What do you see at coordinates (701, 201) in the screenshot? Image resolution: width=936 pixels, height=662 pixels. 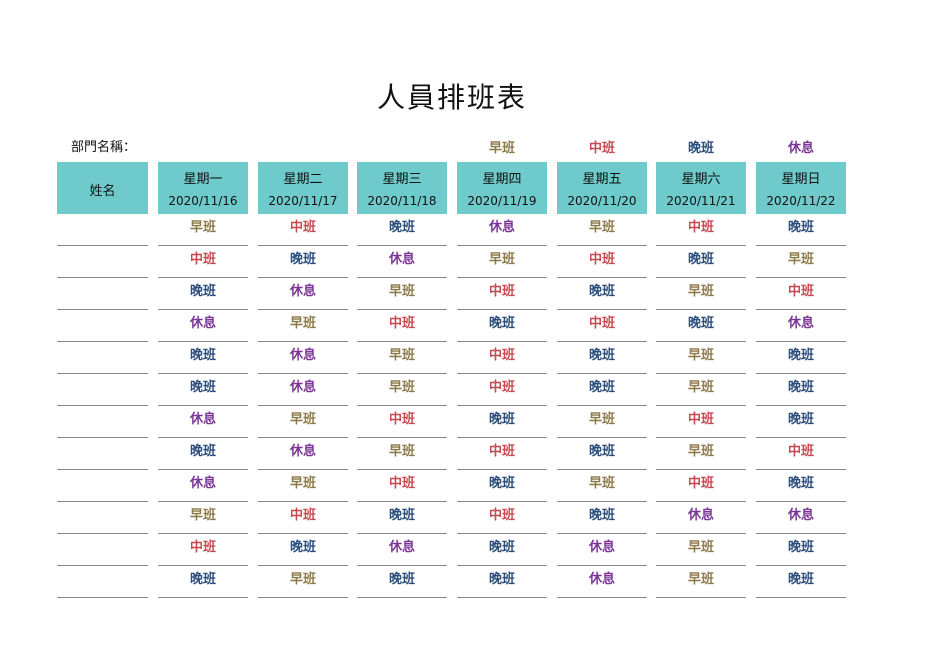 I see `header-date-label: 2020/11/21` at bounding box center [701, 201].